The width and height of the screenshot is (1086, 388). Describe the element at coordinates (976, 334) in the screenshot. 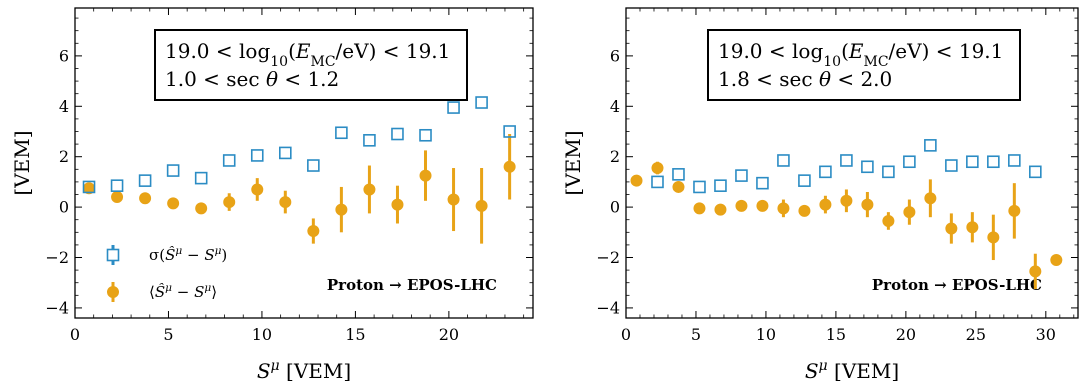

I see `x-tick-label: 25` at that location.